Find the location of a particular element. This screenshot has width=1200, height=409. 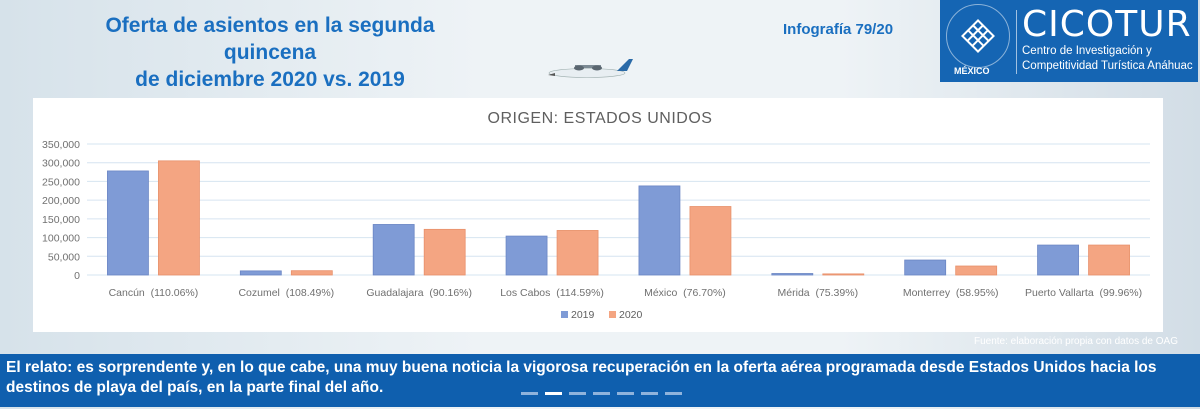

x-tick-label: Los Cabos (114.59%) is located at coordinates (552, 293).